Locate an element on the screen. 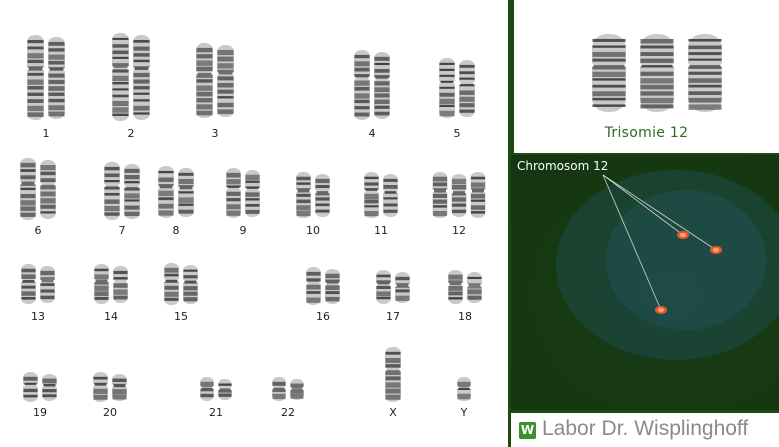 This screenshot has width=779, height=447. fish-image is located at coordinates (667, 265).